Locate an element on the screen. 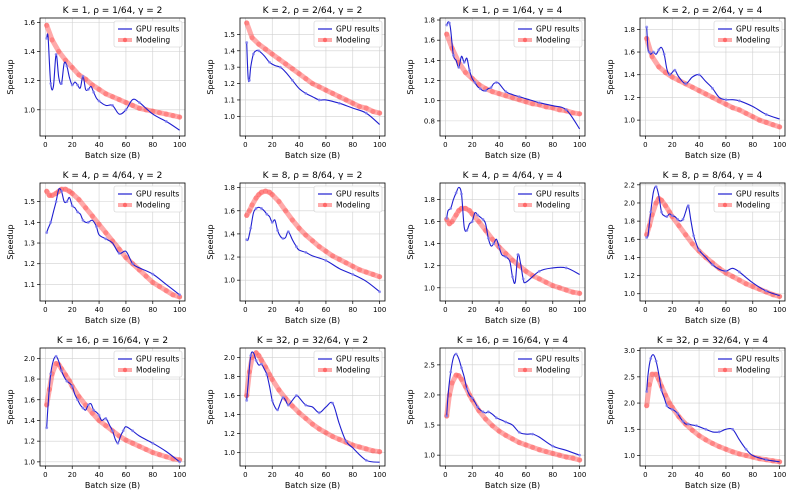  subplot-11-ylabel: Speedup is located at coordinates (410, 406).